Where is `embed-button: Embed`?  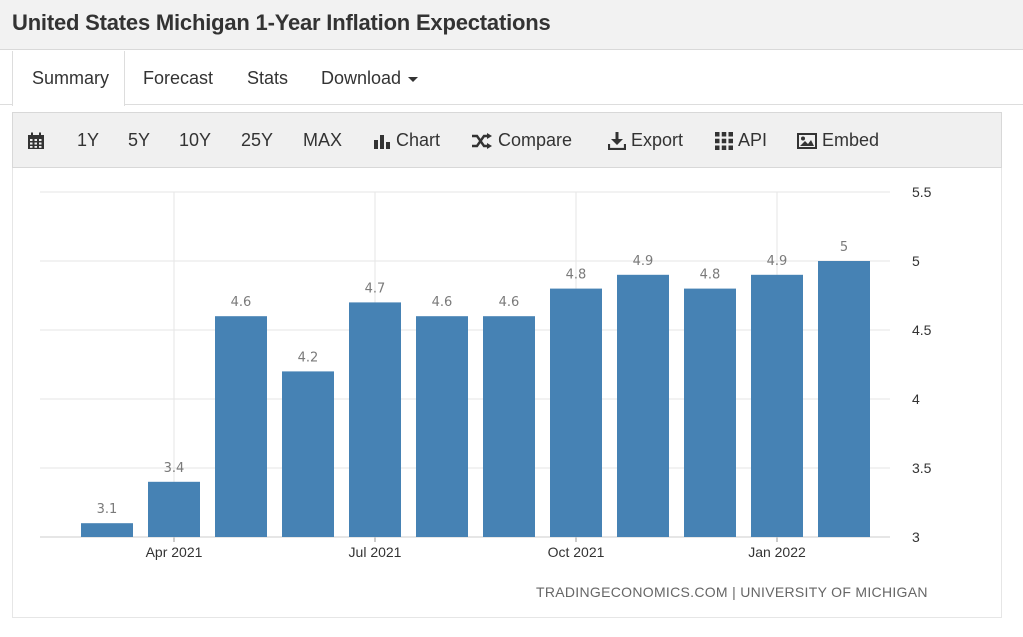 embed-button: Embed is located at coordinates (838, 140).